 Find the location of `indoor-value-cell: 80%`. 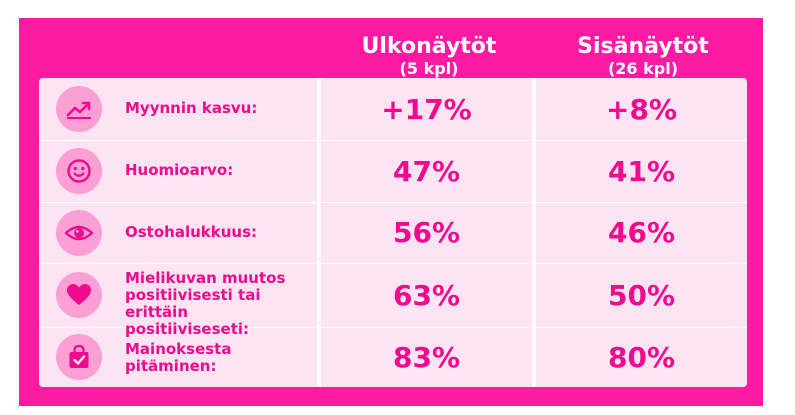

indoor-value-cell: 80% is located at coordinates (641, 357).